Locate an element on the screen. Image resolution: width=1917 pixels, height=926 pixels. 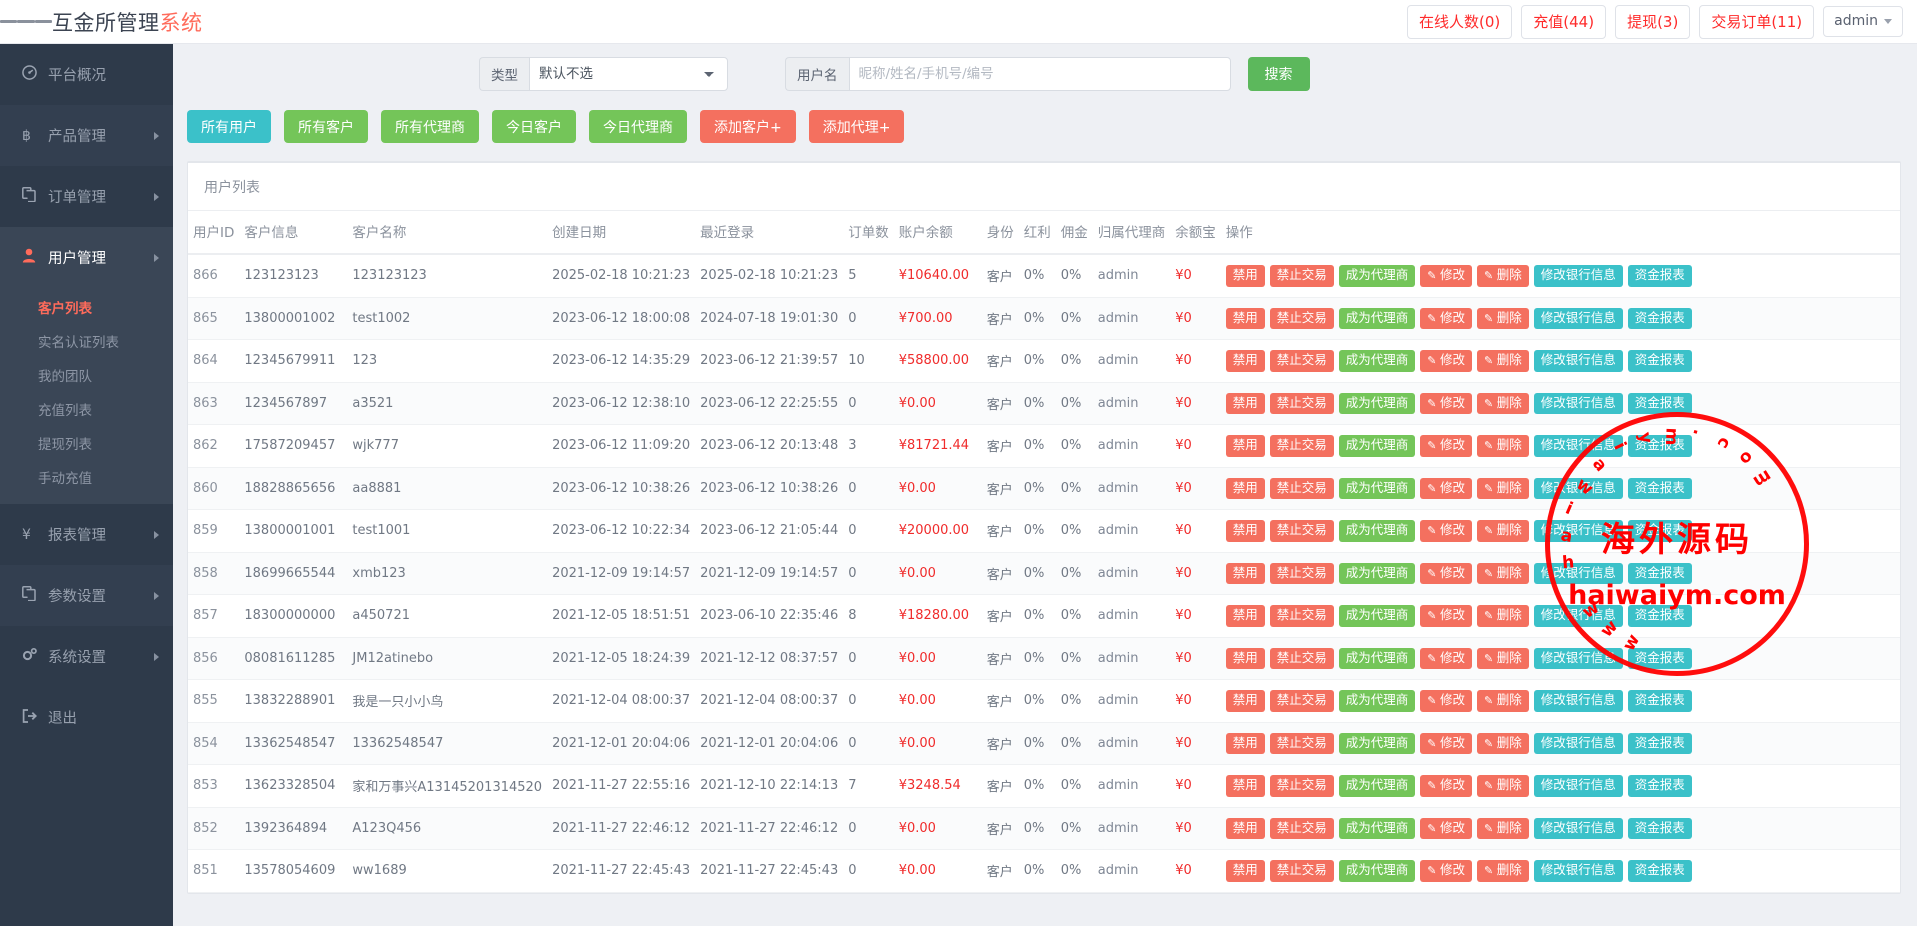
type-filter-select: 默认不选 is located at coordinates (628, 74).